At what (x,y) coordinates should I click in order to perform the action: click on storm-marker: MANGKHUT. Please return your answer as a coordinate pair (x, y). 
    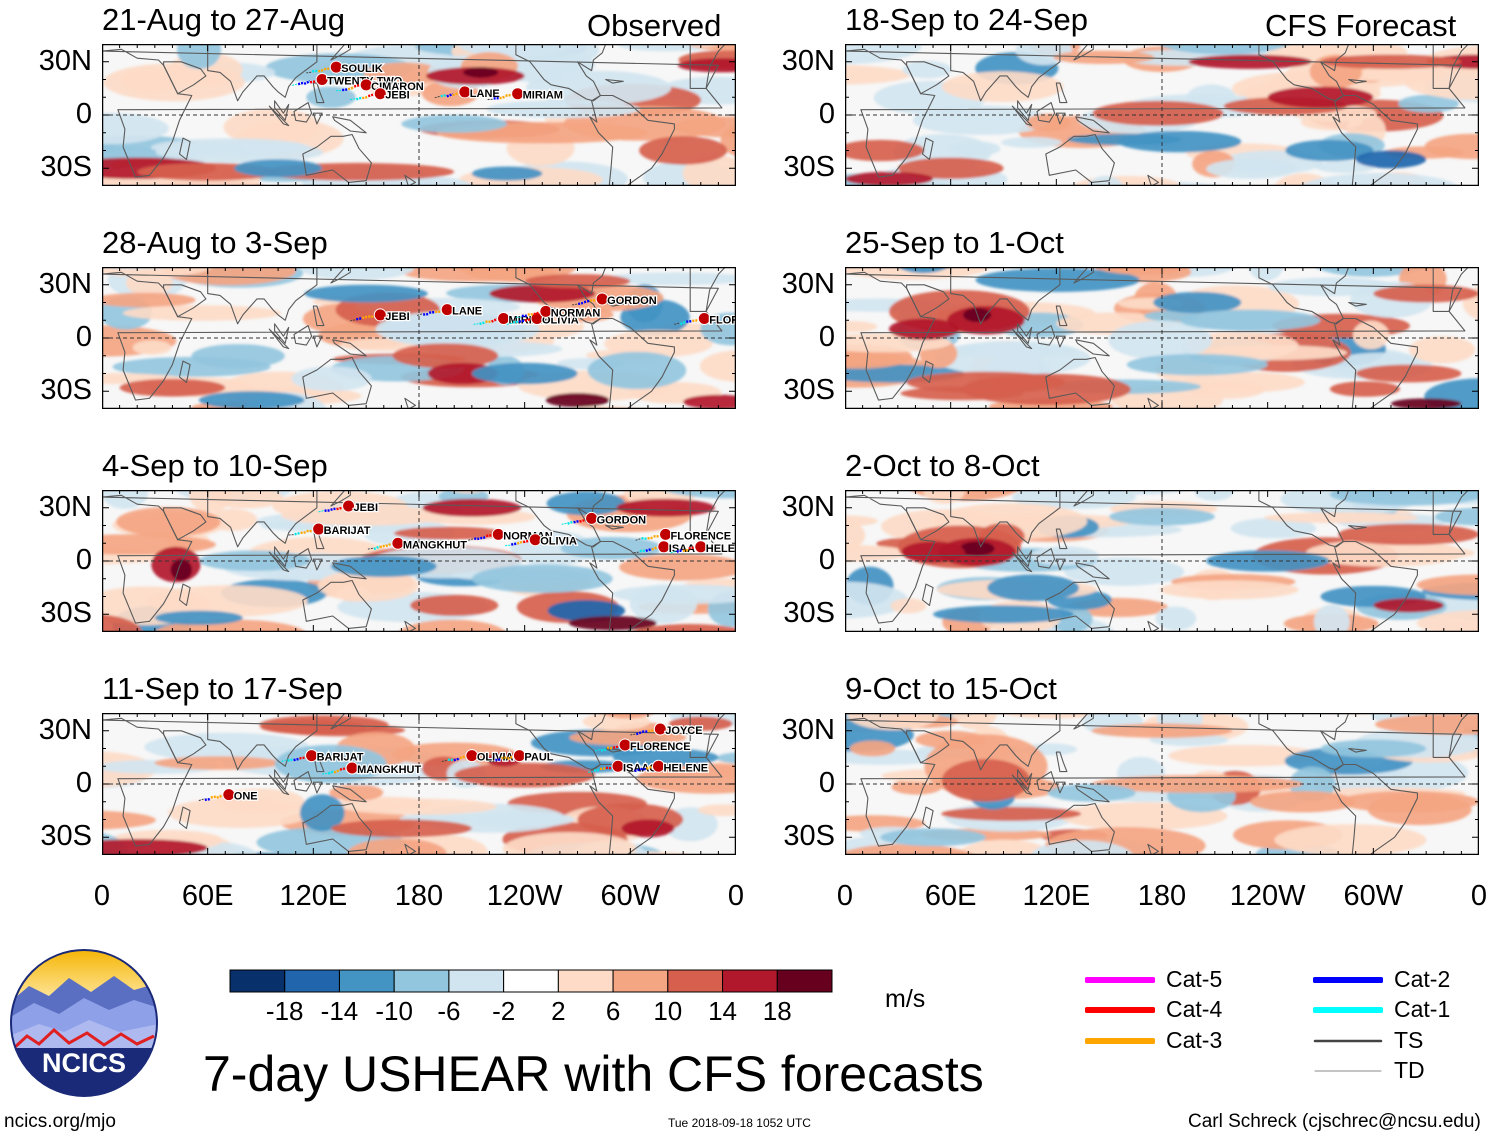
    Looking at the image, I should click on (430, 544).